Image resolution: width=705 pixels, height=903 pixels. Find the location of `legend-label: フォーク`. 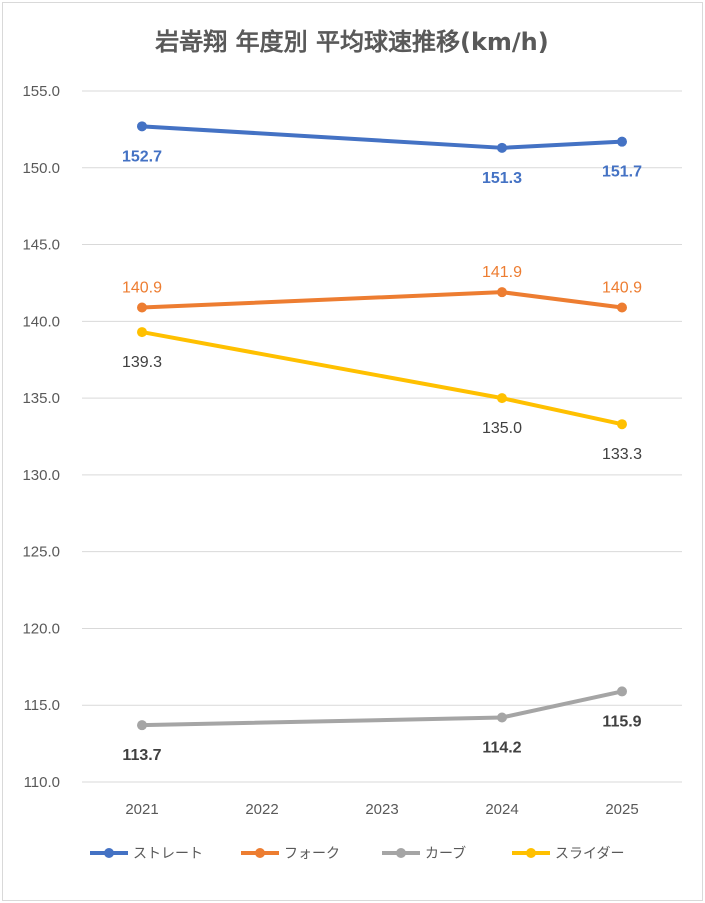

legend-label: フォーク is located at coordinates (312, 854).